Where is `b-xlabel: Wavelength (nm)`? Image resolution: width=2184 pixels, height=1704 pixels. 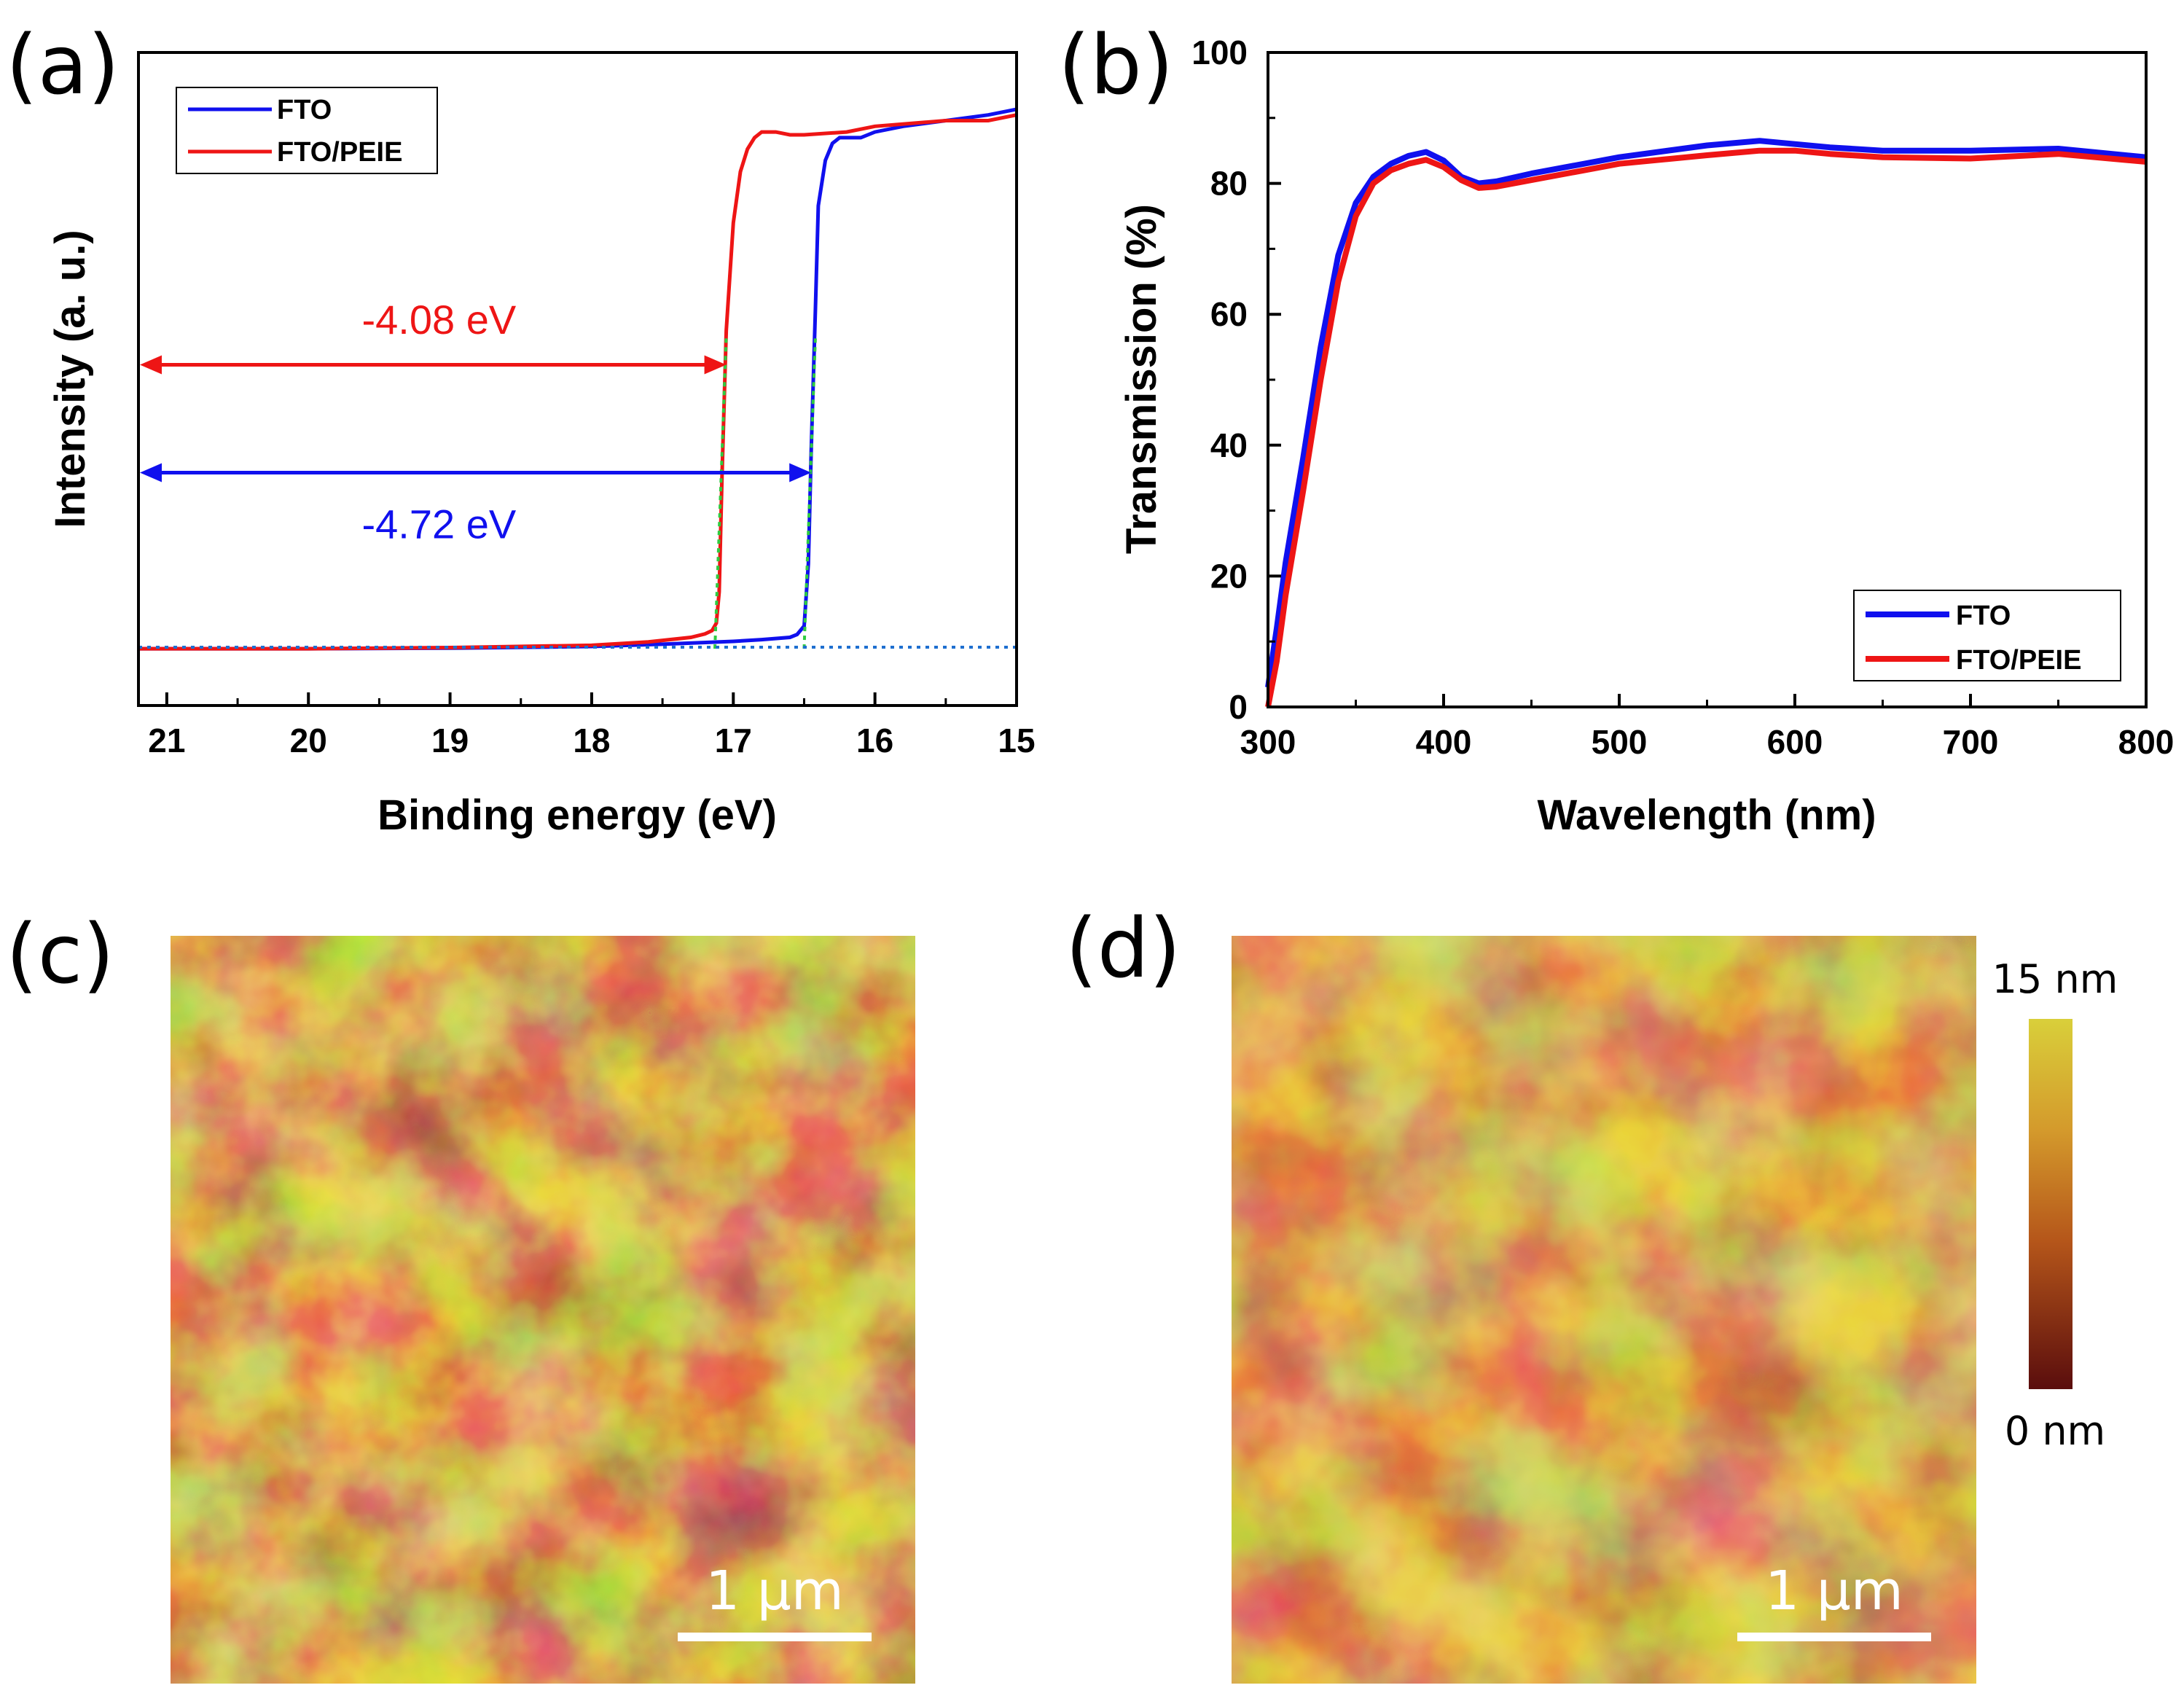 b-xlabel: Wavelength (nm) is located at coordinates (1706, 815).